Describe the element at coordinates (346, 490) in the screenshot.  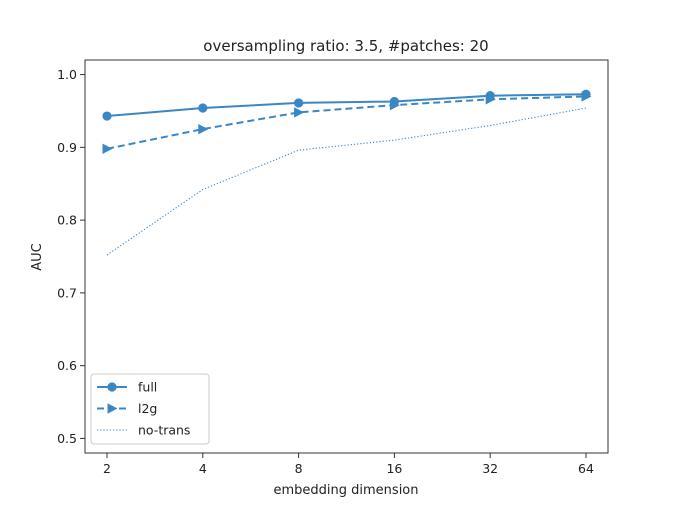
I see `x-axis-label: embedding dimension` at that location.